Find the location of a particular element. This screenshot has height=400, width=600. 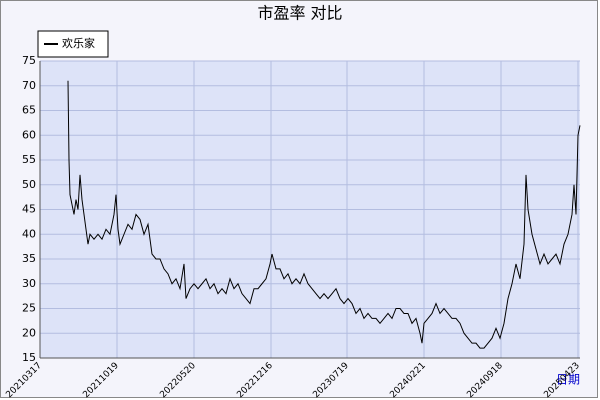

y-tick-label: 35 is located at coordinates (29, 258).